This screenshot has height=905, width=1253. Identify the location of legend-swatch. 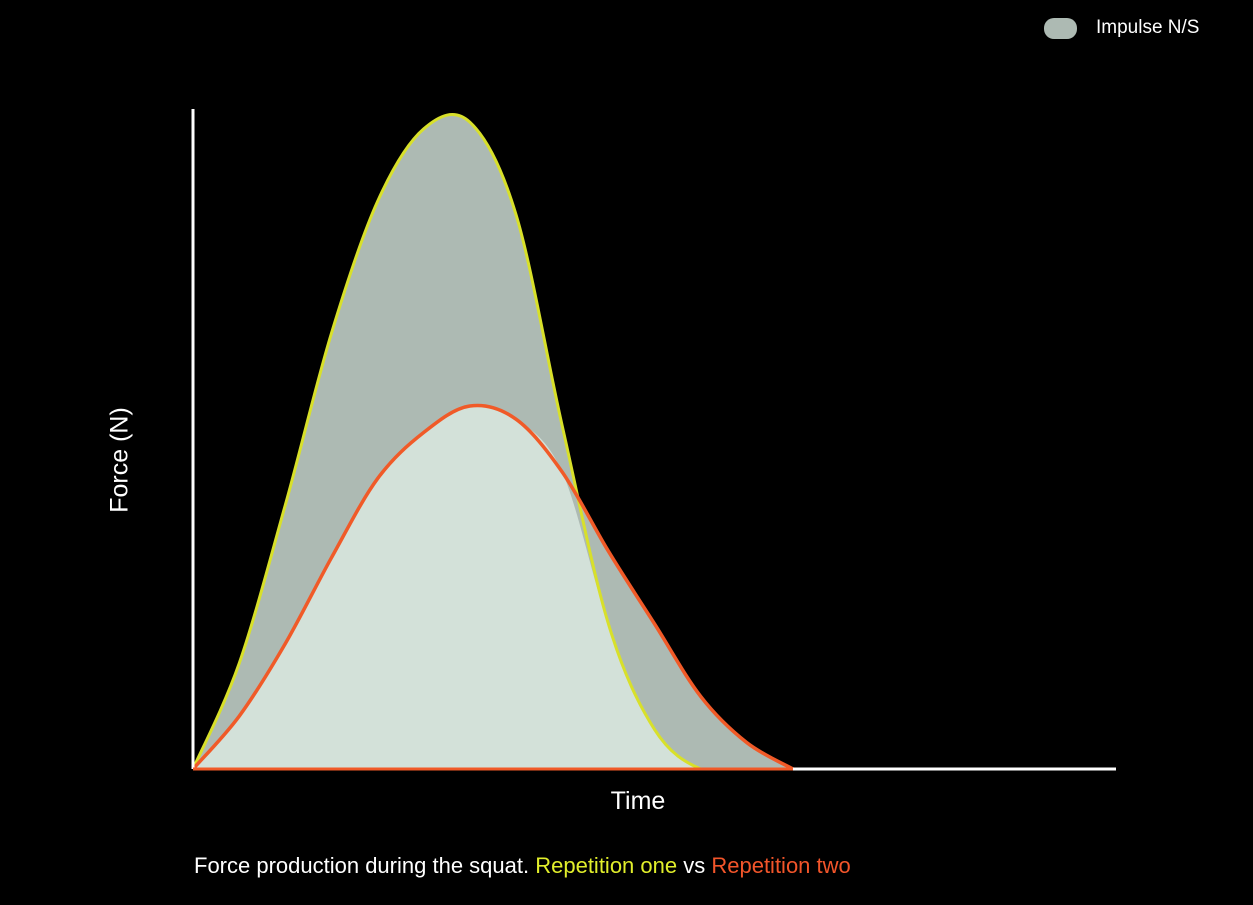
(1060, 28).